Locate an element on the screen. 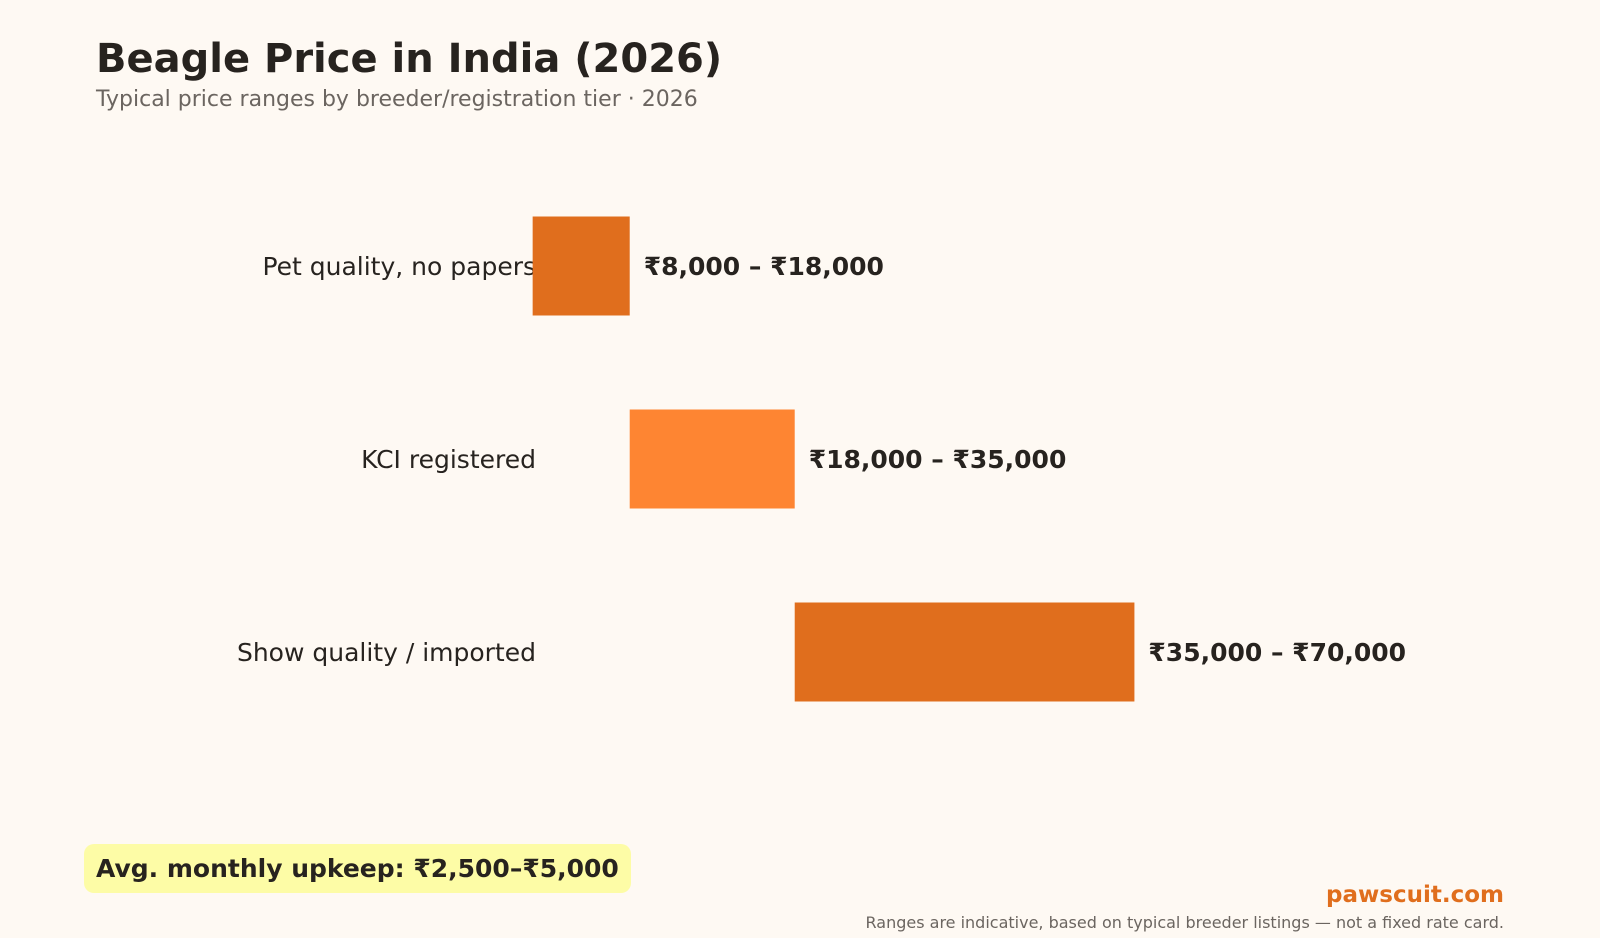 The width and height of the screenshot is (1600, 938). category-label: Show quality / imported is located at coordinates (386, 652).